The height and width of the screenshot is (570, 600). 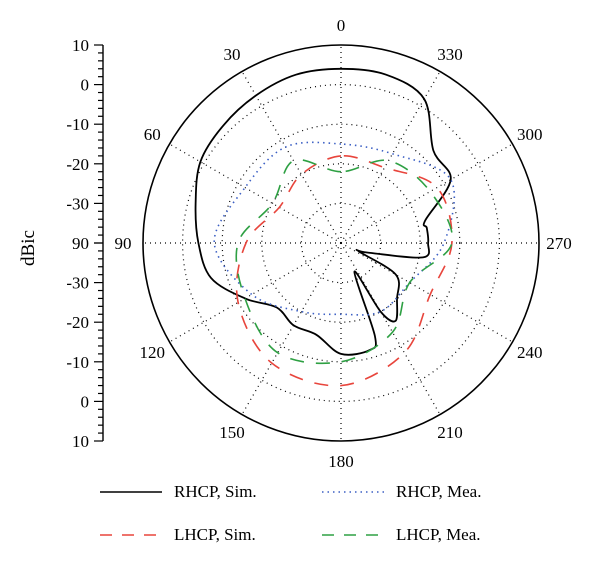 What do you see at coordinates (232, 54) in the screenshot?
I see `angle-label: 30` at bounding box center [232, 54].